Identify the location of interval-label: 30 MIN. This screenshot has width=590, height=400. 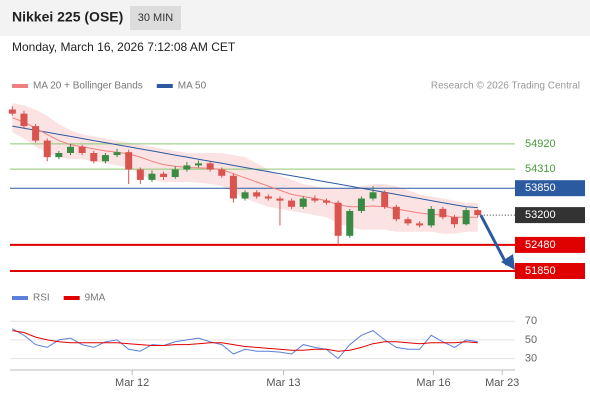
(156, 18).